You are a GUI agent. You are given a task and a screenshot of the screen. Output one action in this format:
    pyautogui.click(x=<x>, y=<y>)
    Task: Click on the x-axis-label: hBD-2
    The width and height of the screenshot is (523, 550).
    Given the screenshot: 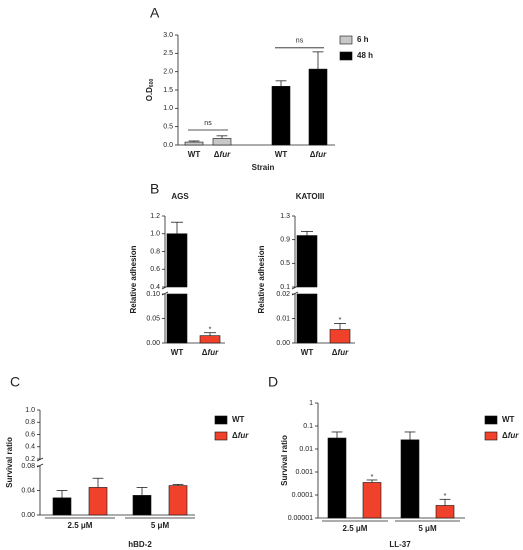 What is the action you would take?
    pyautogui.click(x=140, y=544)
    